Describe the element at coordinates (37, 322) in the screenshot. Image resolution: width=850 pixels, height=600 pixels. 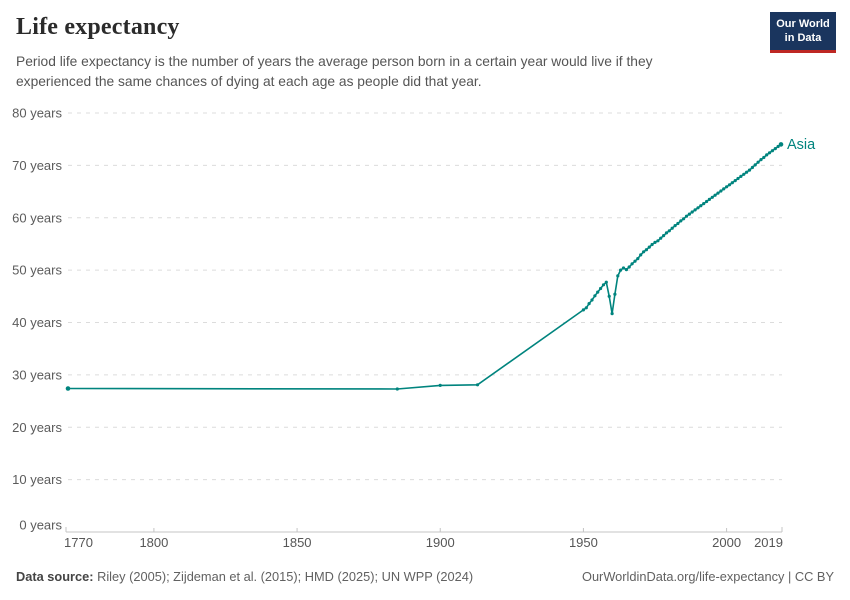
I see `y-axis-tick-label: 40 years` at that location.